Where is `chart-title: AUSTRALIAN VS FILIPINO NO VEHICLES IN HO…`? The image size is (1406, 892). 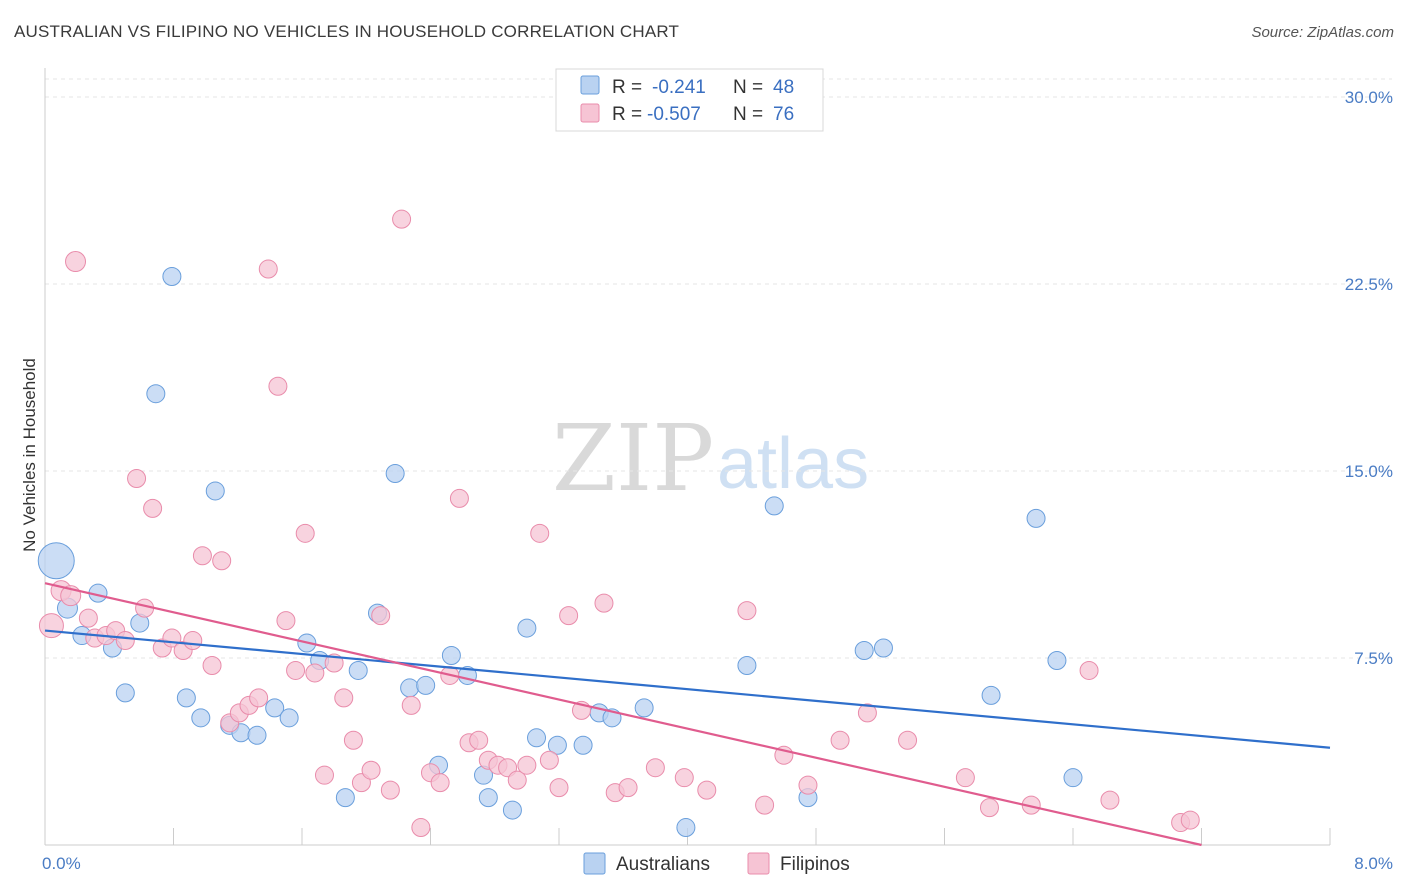
chart-title: AUSTRALIAN VS FILIPINO NO VEHICLES IN HO… is located at coordinates (347, 31).